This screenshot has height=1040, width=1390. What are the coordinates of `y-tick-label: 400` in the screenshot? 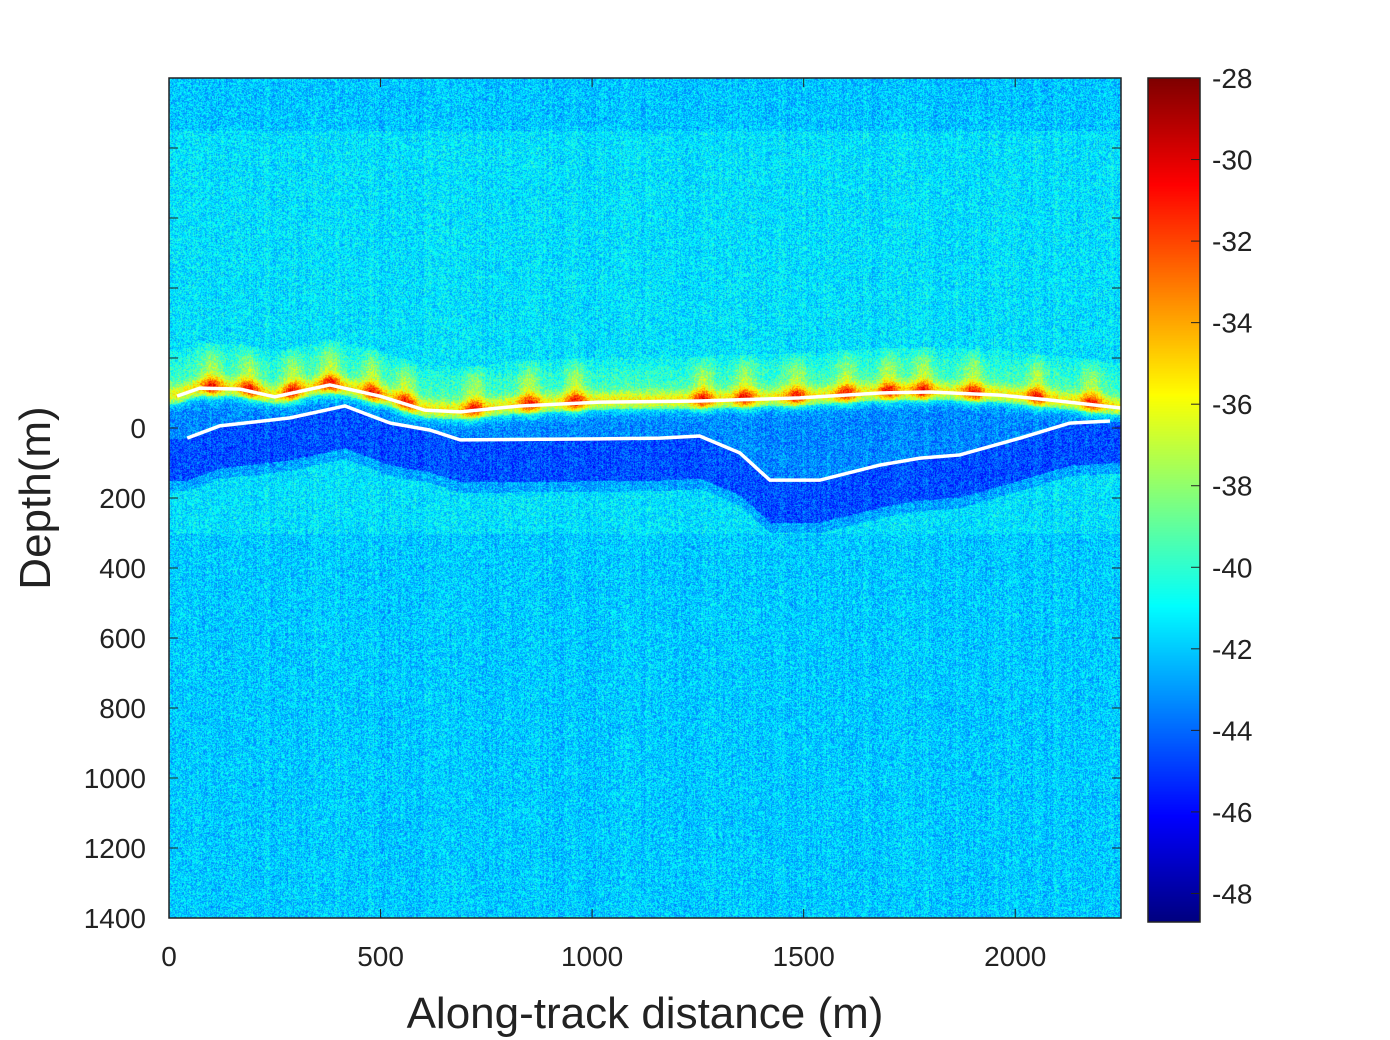 It's located at (122, 568).